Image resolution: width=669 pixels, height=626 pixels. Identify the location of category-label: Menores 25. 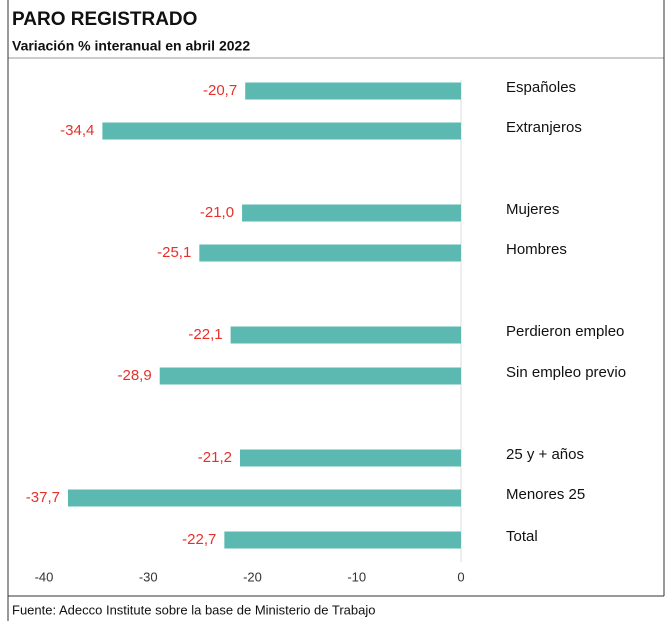
(545, 494).